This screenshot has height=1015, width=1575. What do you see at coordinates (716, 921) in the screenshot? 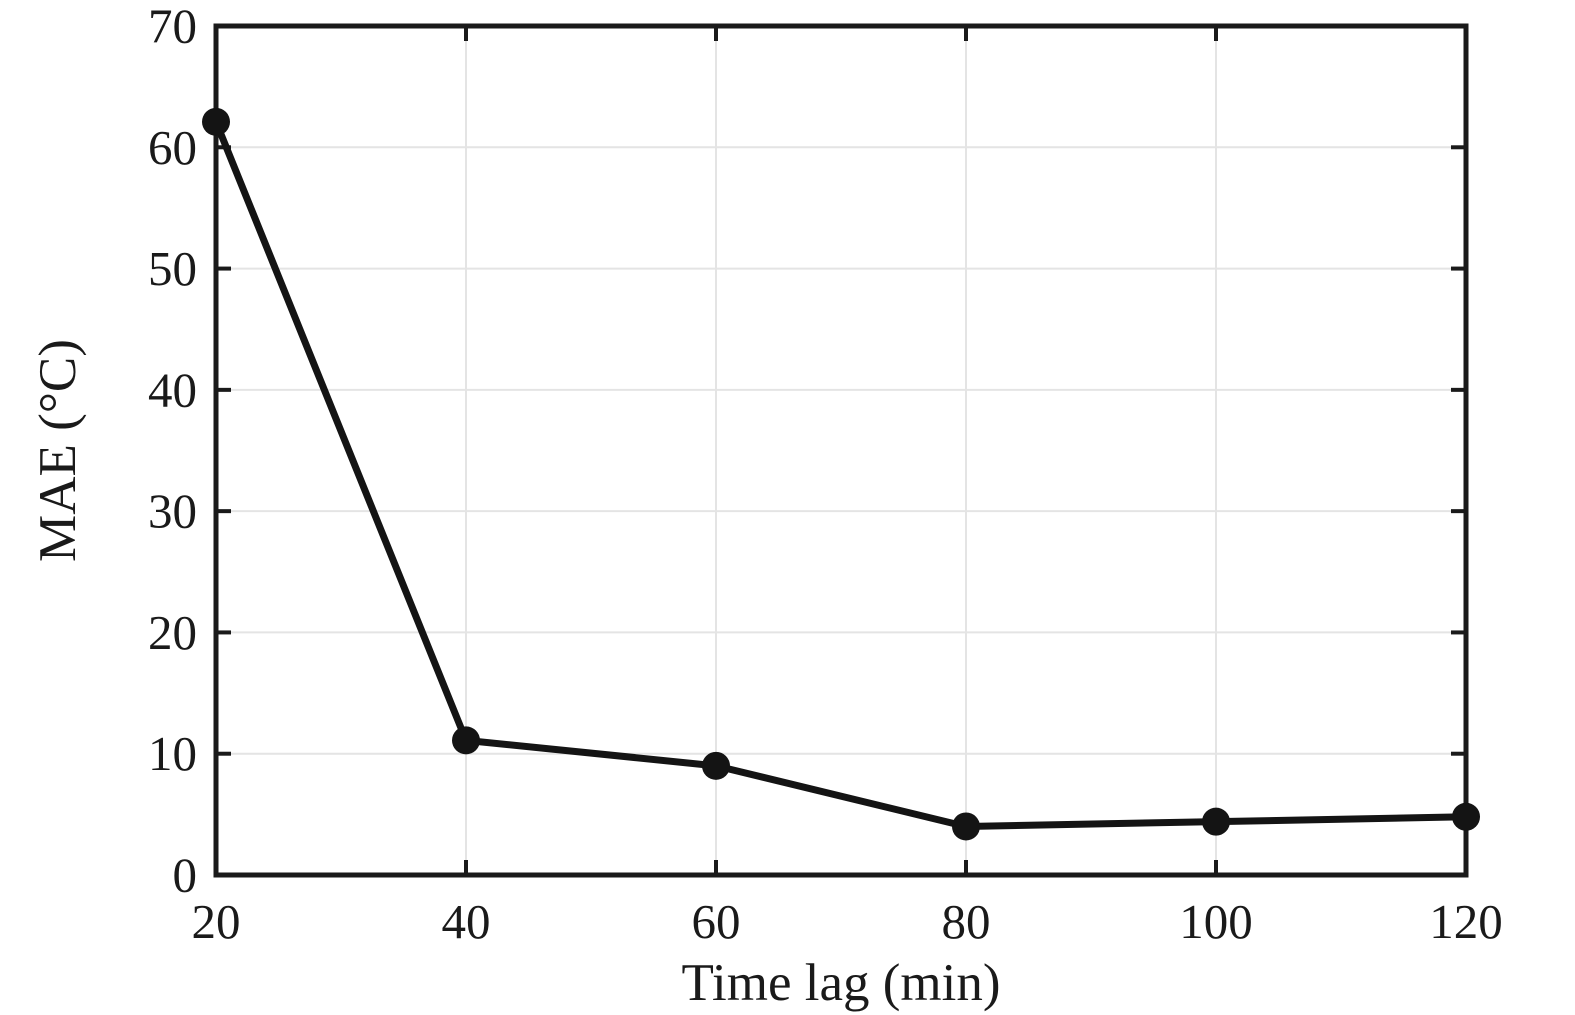
I see `x-tick-label: 60` at bounding box center [716, 921].